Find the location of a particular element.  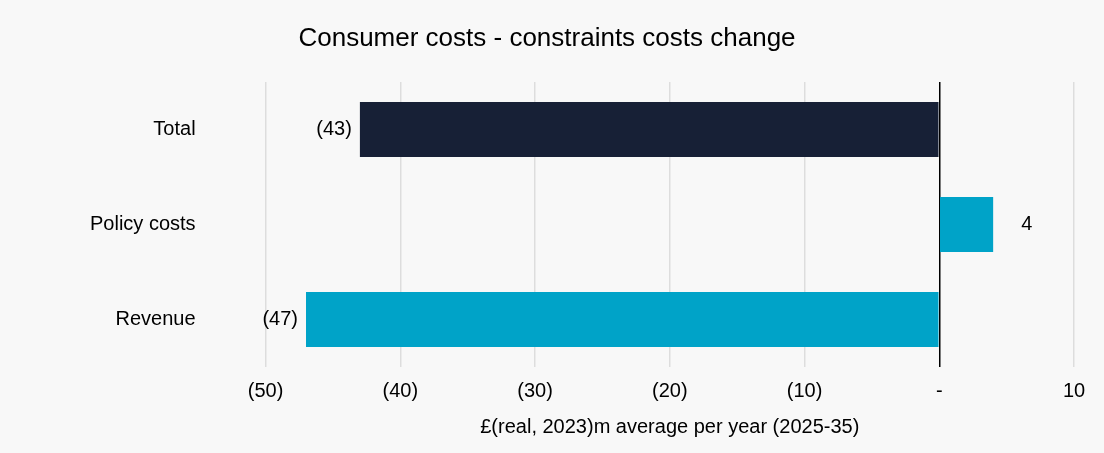

x-tick-label: (30) is located at coordinates (535, 389).